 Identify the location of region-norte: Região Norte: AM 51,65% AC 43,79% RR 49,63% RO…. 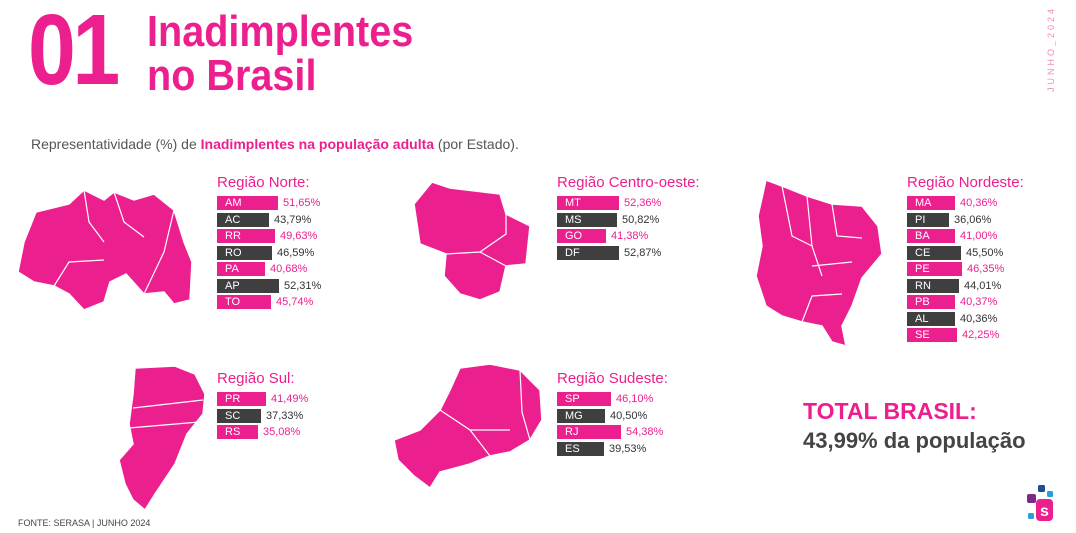
(269, 242).